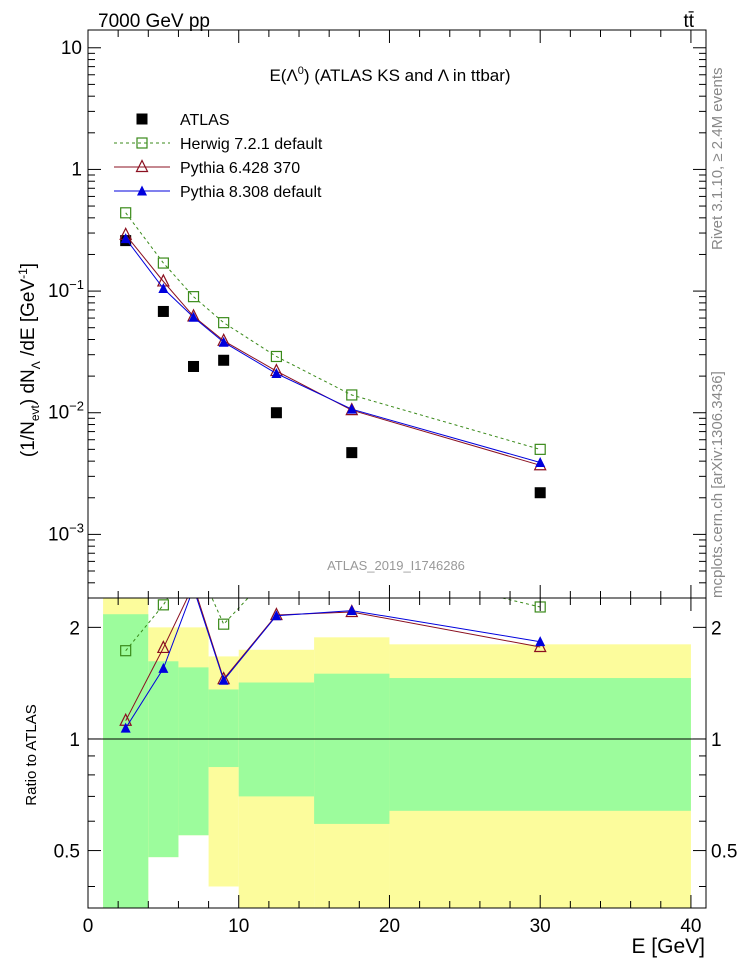 This screenshot has width=746, height=972. Describe the element at coordinates (142, 143) in the screenshot. I see `legend-marker-herwig-7-2-1-default` at that location.